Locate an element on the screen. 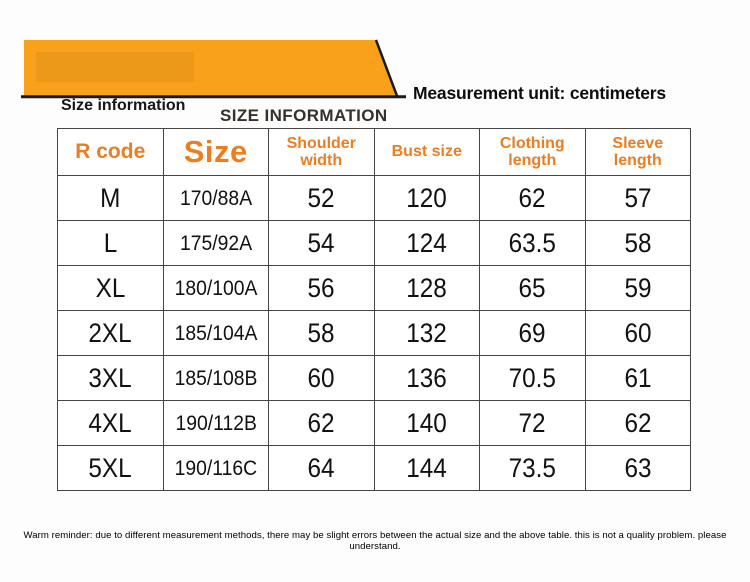 Image resolution: width=750 pixels, height=582 pixels. header-cell-2: Shoulder width is located at coordinates (321, 152).